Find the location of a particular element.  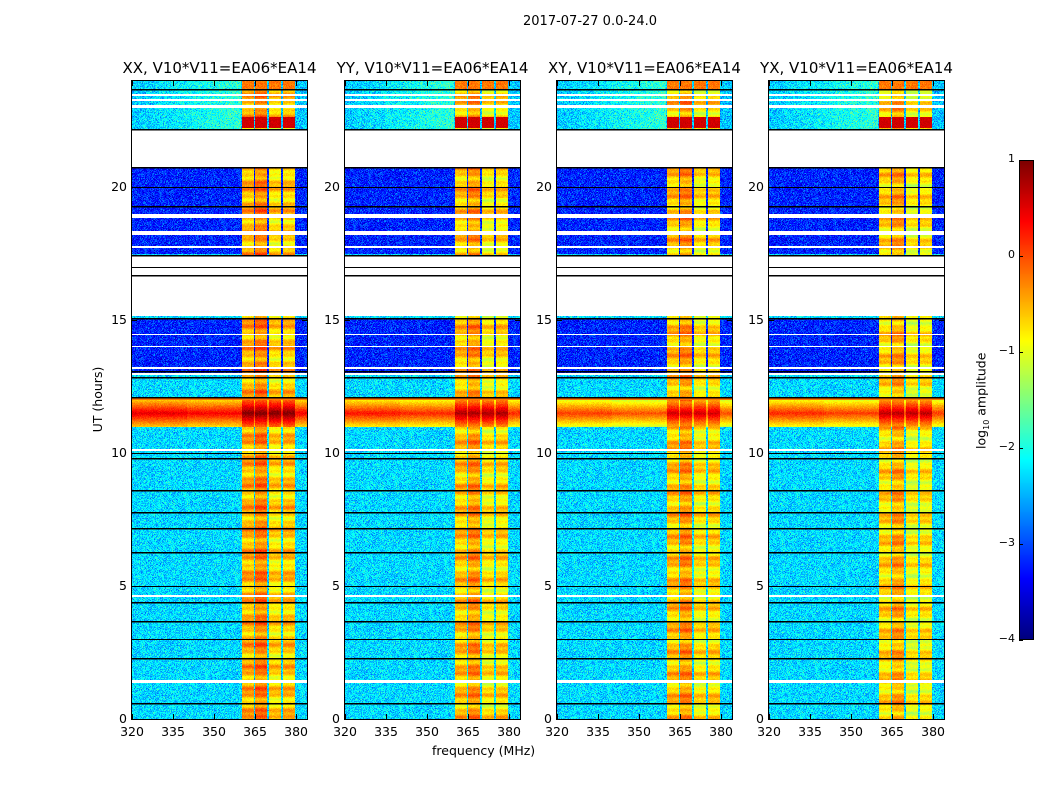

colorbar-tick-label: −3 is located at coordinates (1006, 542).